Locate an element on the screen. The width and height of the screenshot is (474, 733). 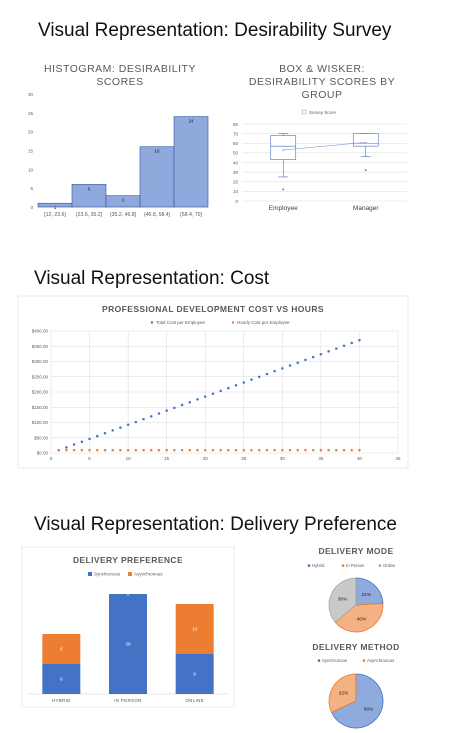
box-y-tick-40: 40 is located at coordinates (236, 162).